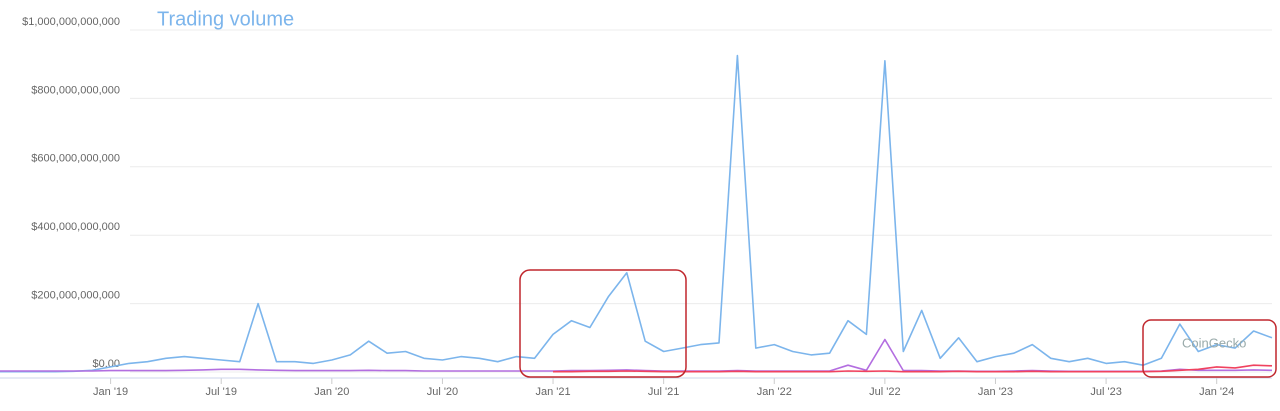  I want to click on x-tick-label: Jan '21, so click(552, 392).